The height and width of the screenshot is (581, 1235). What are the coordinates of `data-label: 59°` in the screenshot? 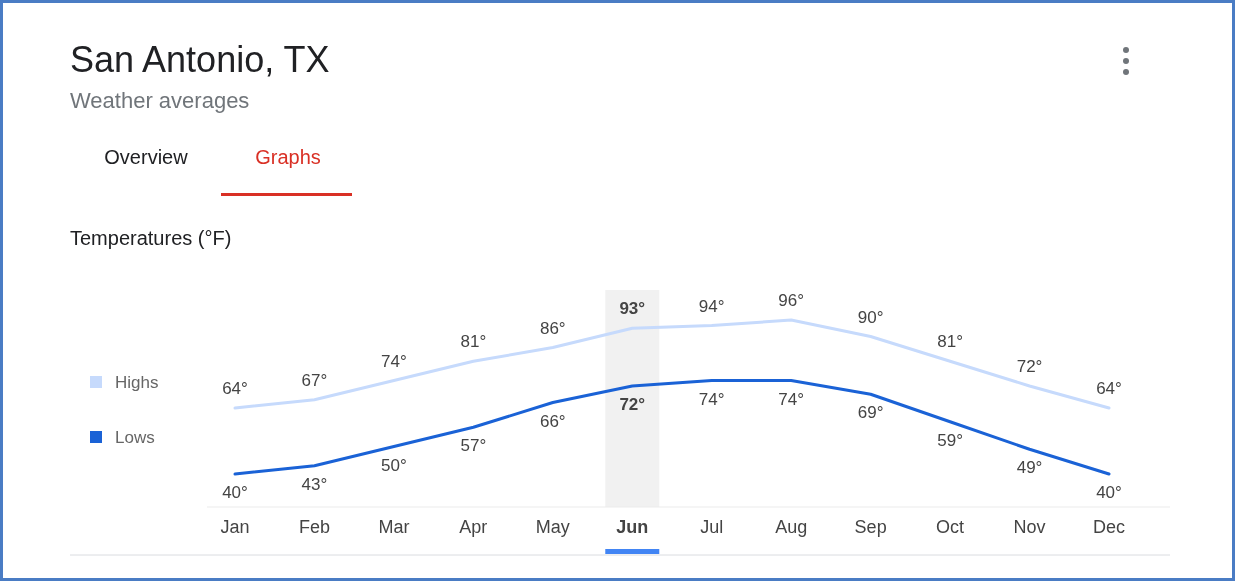 It's located at (950, 440).